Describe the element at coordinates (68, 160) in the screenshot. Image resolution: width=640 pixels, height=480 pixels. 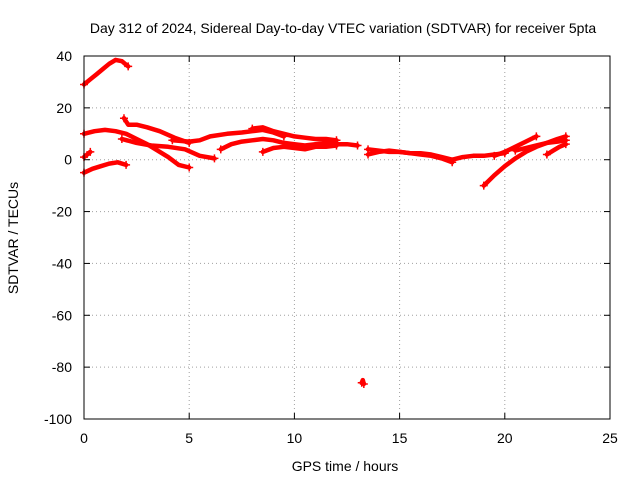
I see `y-tick-label: 0` at that location.